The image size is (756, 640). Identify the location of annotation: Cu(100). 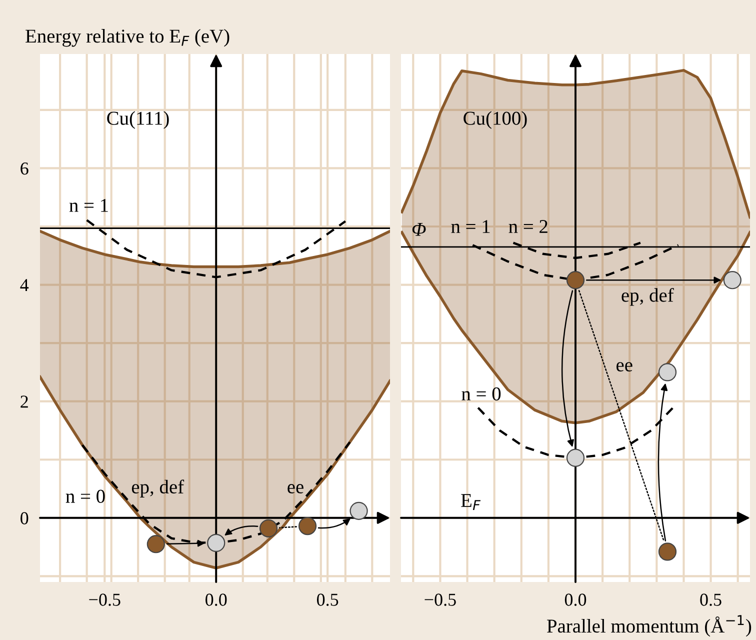
(495, 120).